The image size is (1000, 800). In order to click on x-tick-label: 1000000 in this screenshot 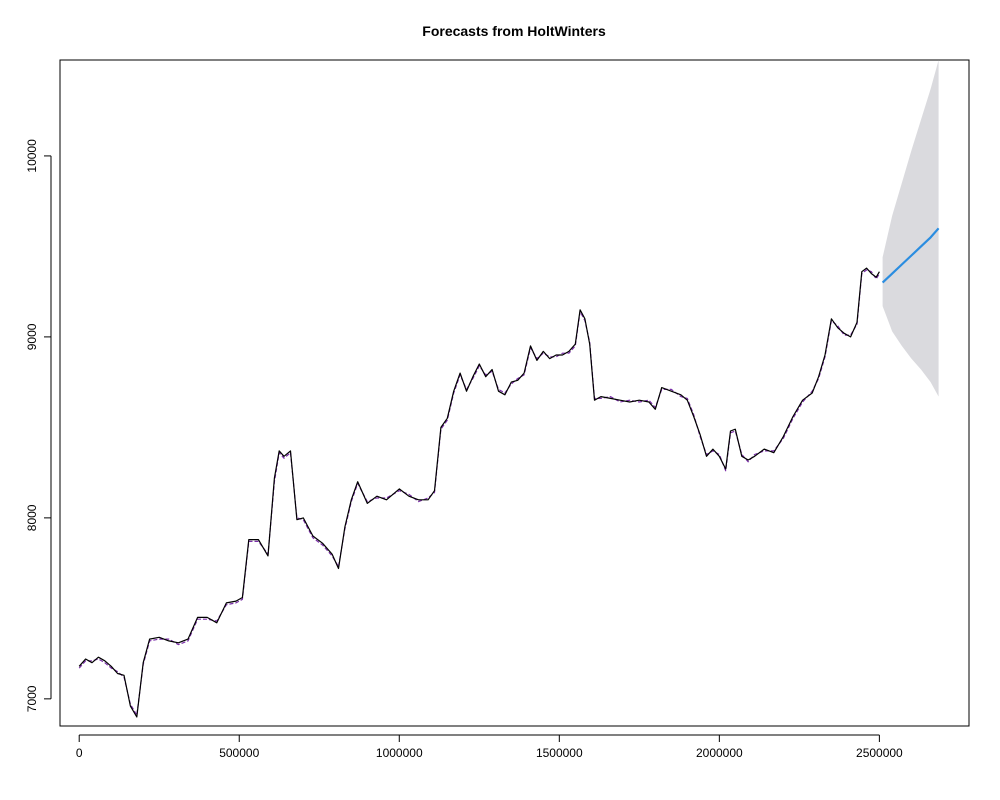, I will do `click(399, 753)`.